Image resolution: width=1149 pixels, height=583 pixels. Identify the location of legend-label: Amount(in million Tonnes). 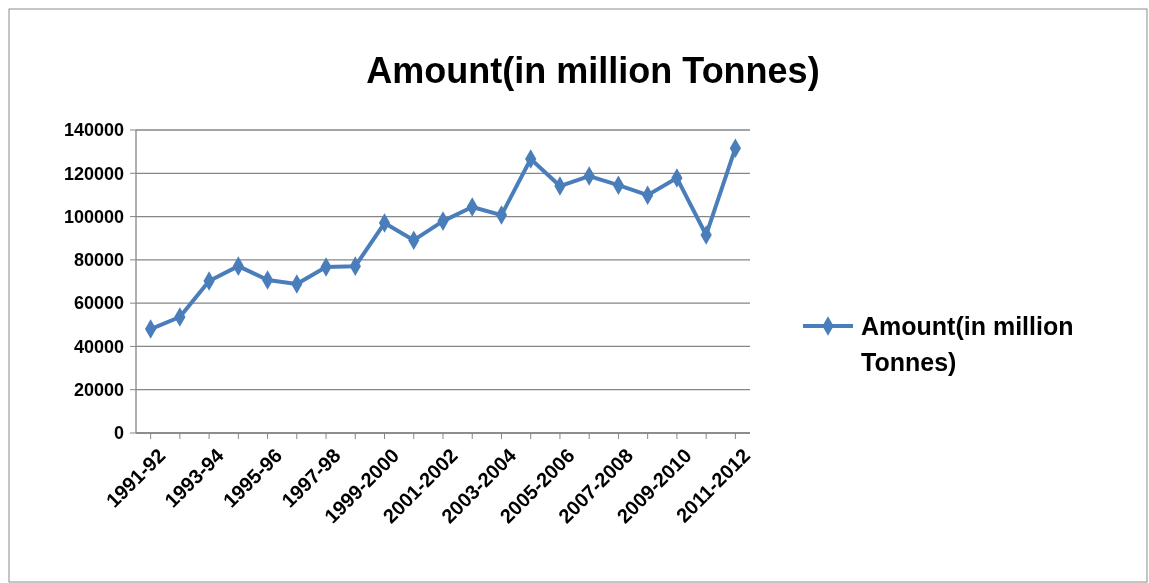
(967, 343).